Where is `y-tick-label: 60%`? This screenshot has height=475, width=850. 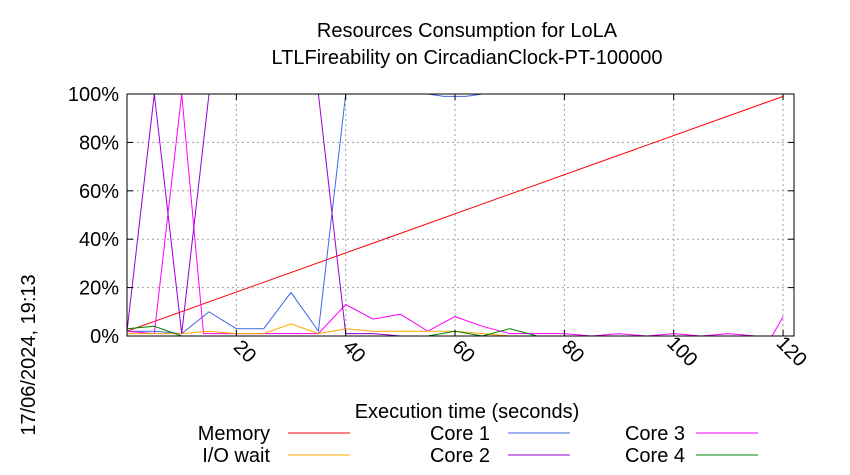 y-tick-label: 60% is located at coordinates (99, 192).